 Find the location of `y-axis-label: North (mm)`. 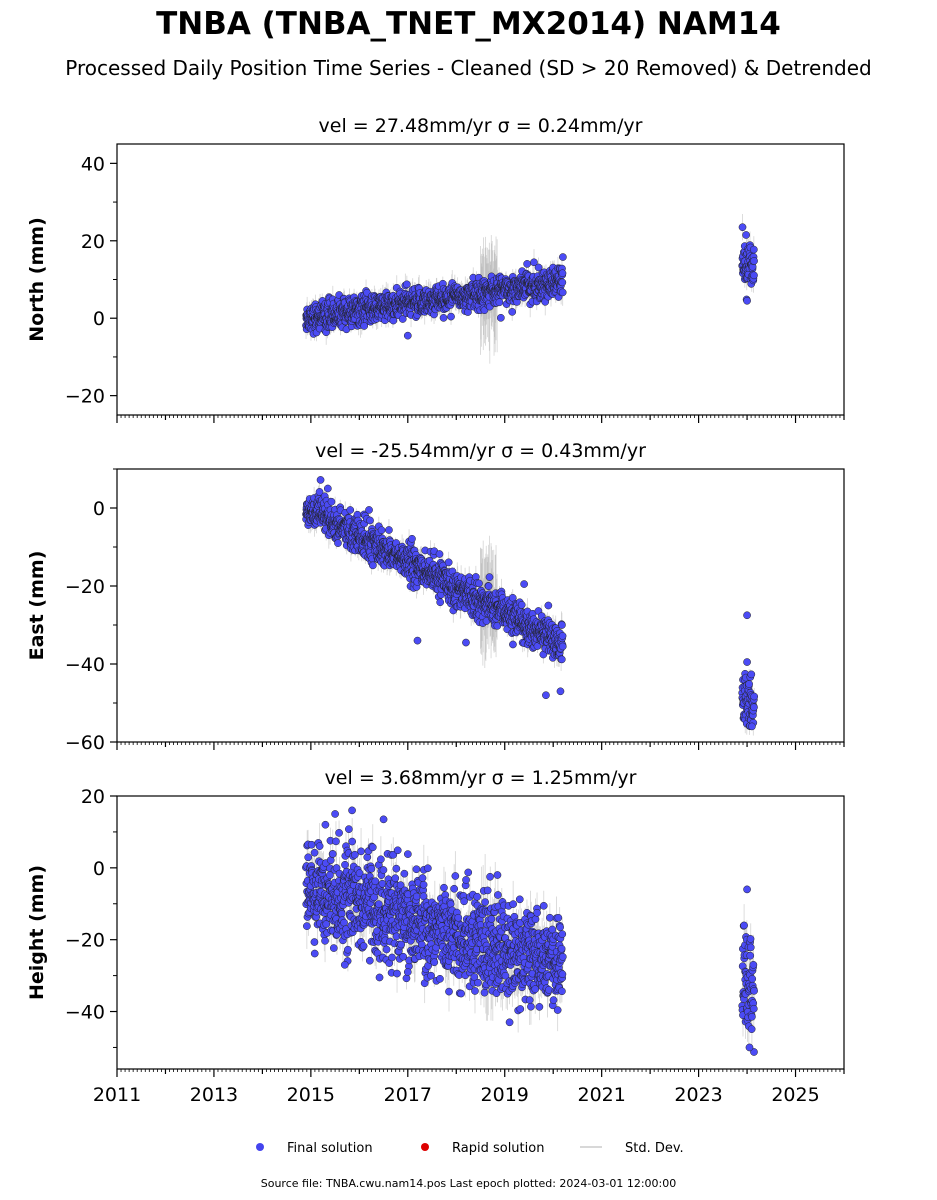

y-axis-label: North (mm) is located at coordinates (37, 279).